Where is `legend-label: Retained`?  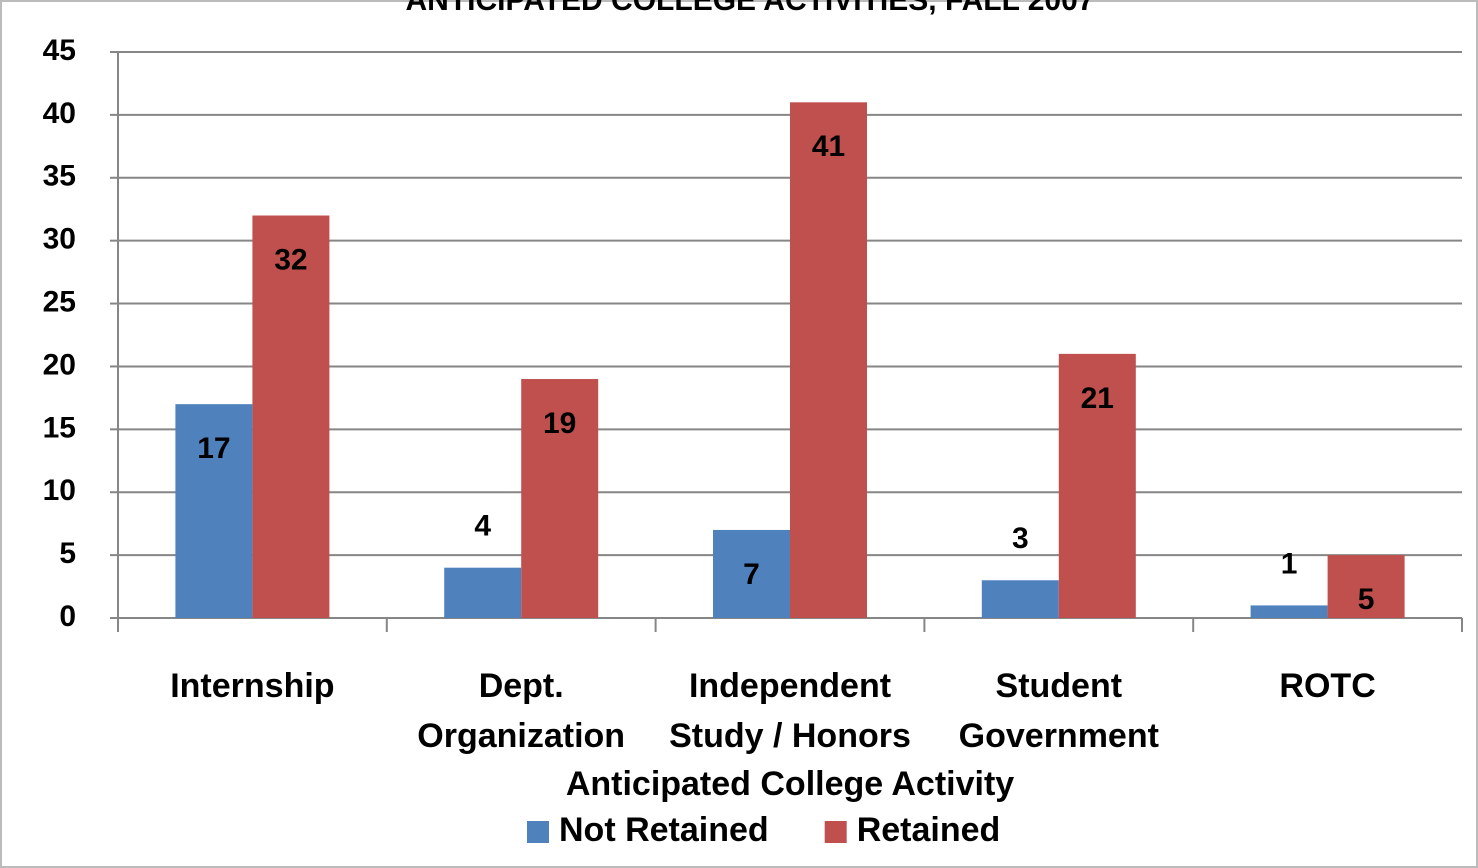 legend-label: Retained is located at coordinates (929, 830).